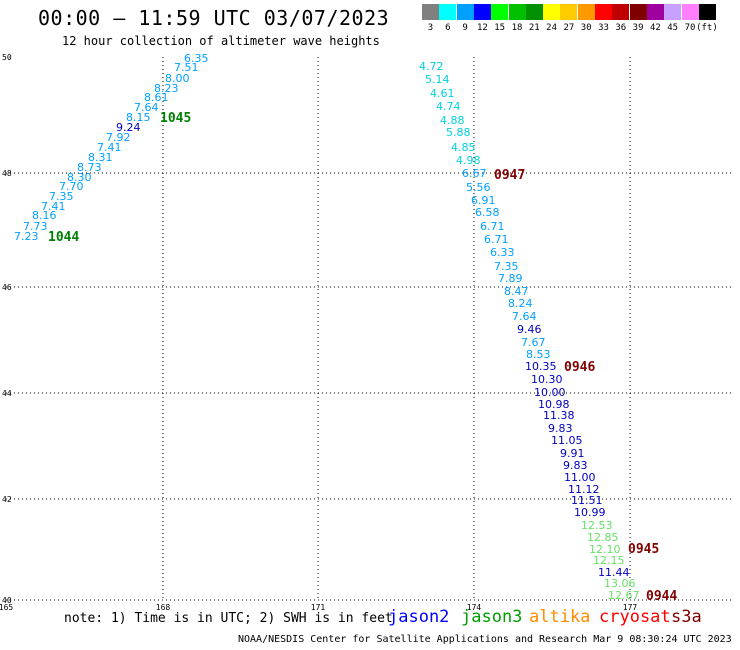  What do you see at coordinates (541, 366) in the screenshot?
I see `wave-height-label: 10.35` at bounding box center [541, 366].